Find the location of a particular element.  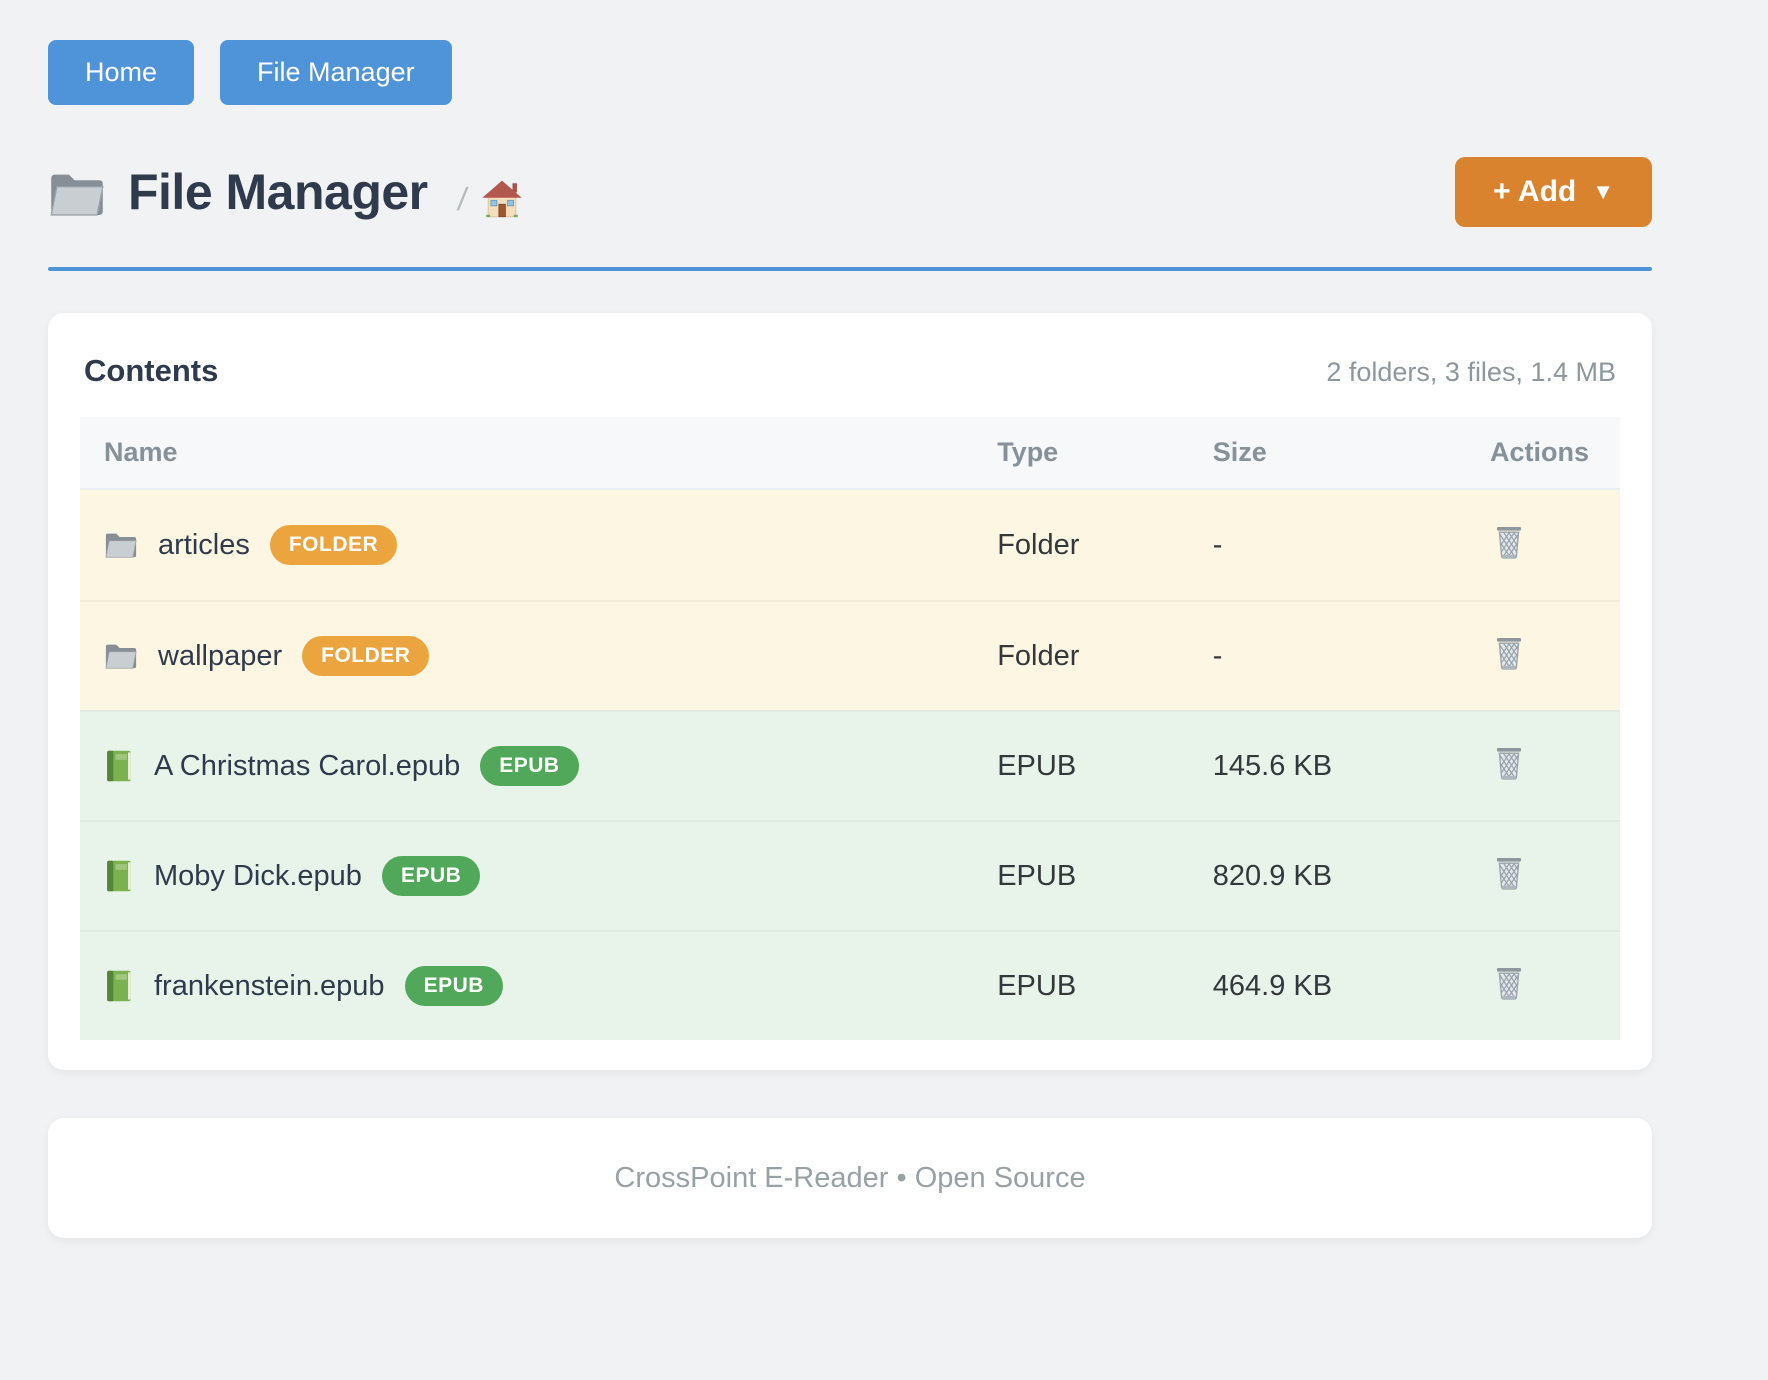

file-size-cell: 464.9 KB is located at coordinates (1272, 985).